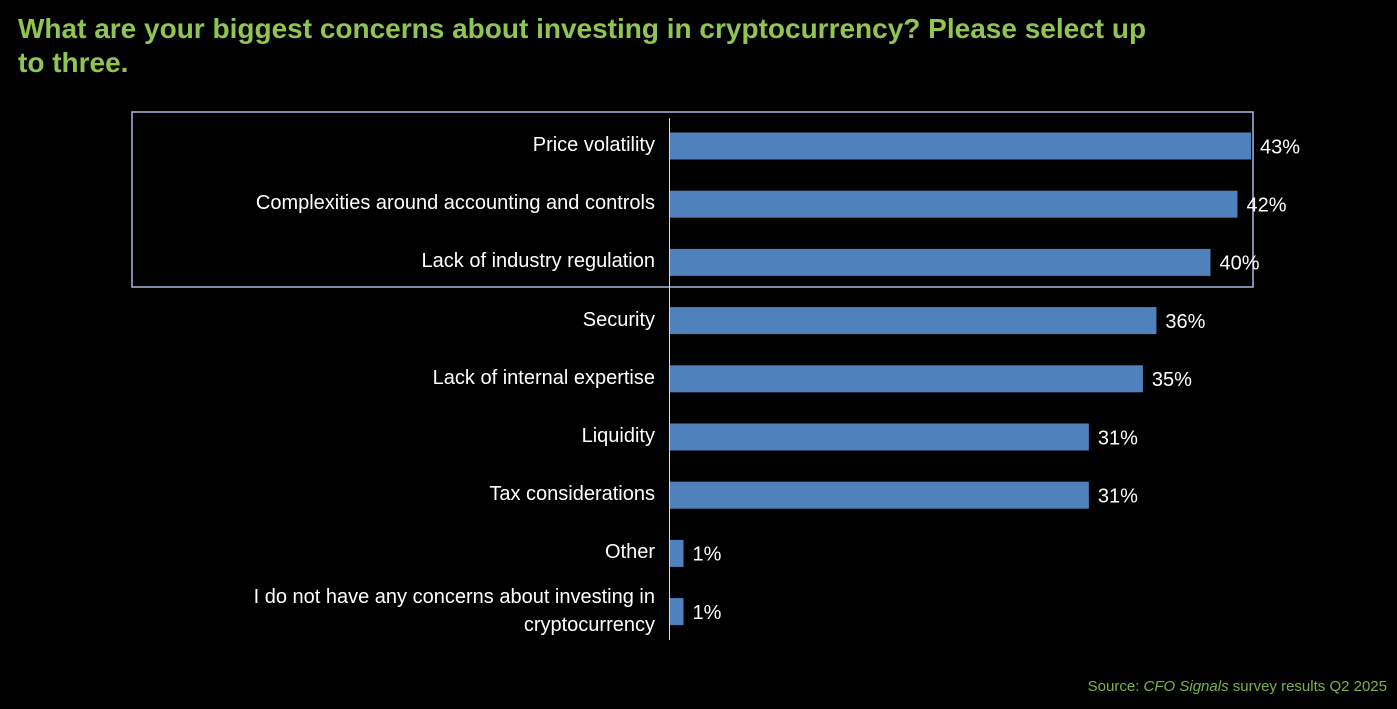 The height and width of the screenshot is (709, 1397). What do you see at coordinates (1172, 380) in the screenshot?
I see `data-label: 35%` at bounding box center [1172, 380].